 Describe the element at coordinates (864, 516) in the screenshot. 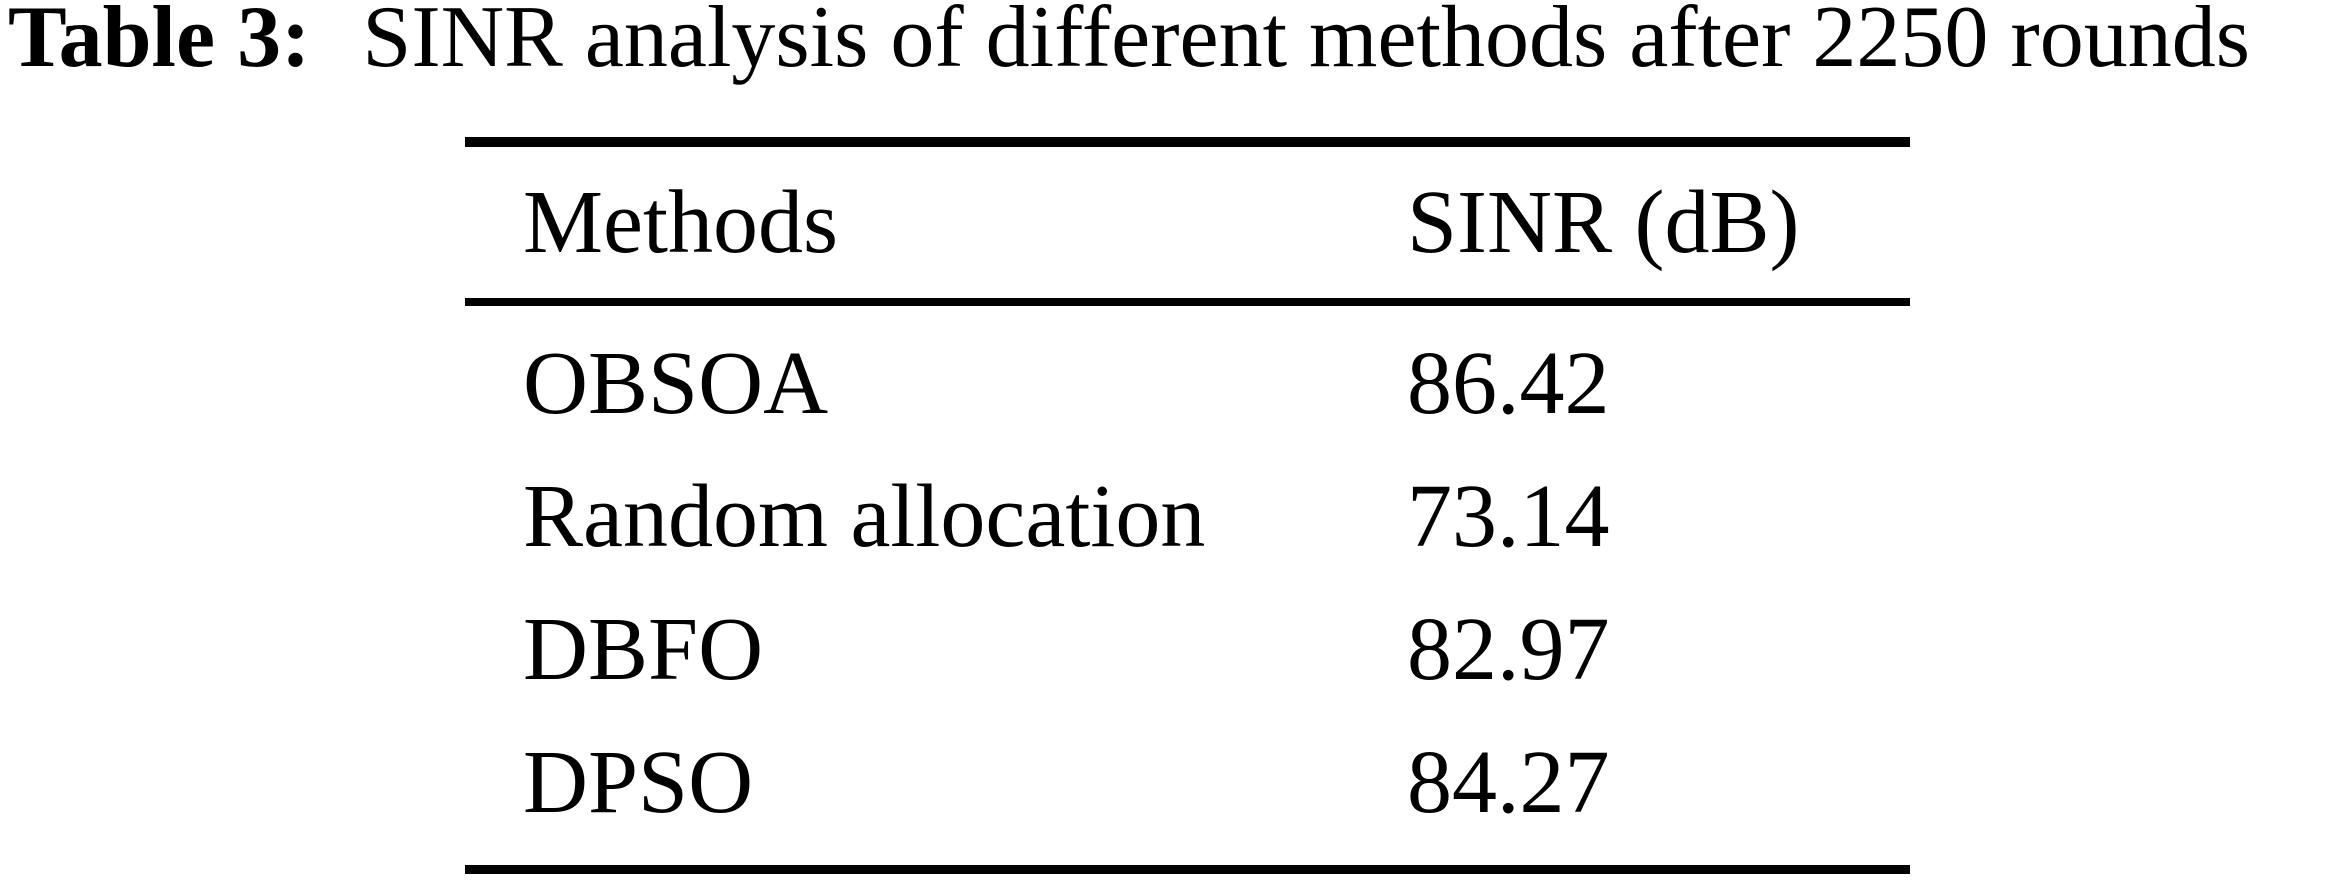

I see `method-cell: Random allocation` at that location.